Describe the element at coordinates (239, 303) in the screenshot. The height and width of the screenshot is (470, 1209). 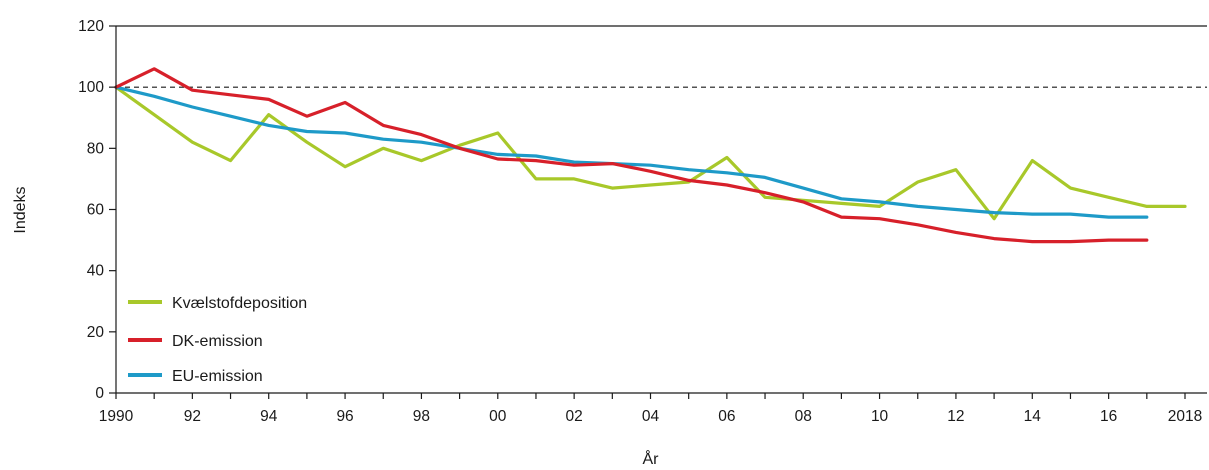
I see `legend-label-1: Kvælstofdeposition` at that location.